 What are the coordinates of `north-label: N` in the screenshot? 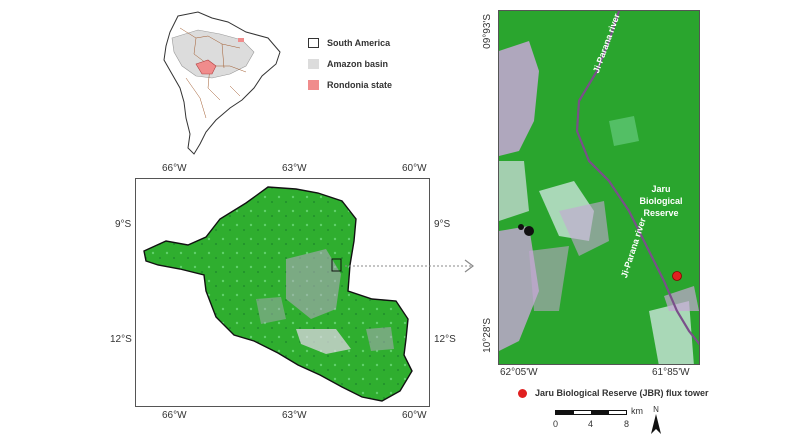 It's located at (656, 409).